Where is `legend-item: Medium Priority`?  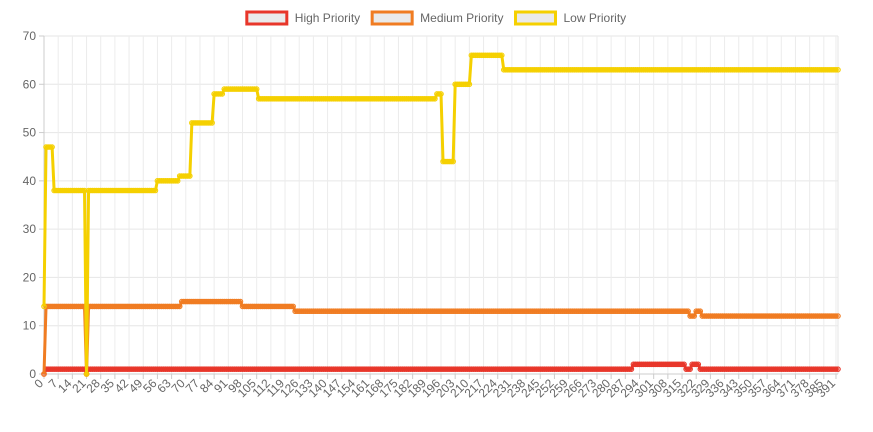 legend-item: Medium Priority is located at coordinates (437, 18).